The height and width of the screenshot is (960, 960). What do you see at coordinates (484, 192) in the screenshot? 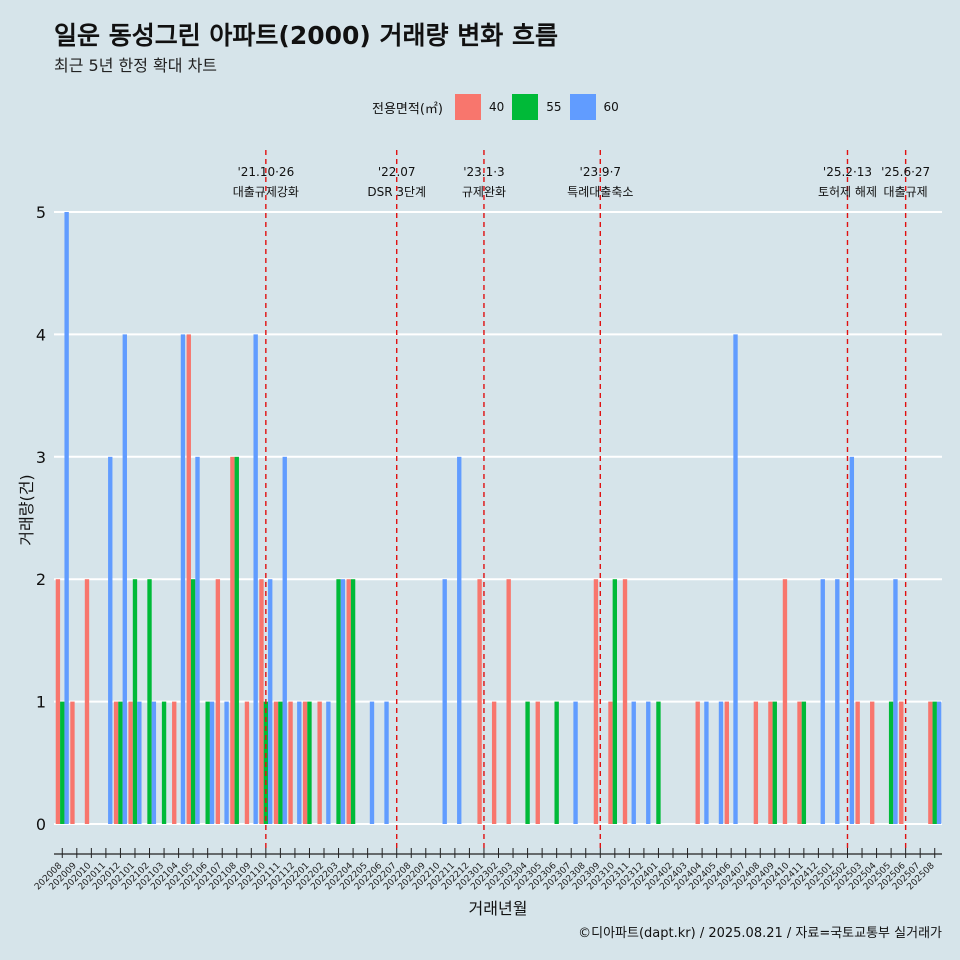
I see `event-label: 규제완화` at bounding box center [484, 192].